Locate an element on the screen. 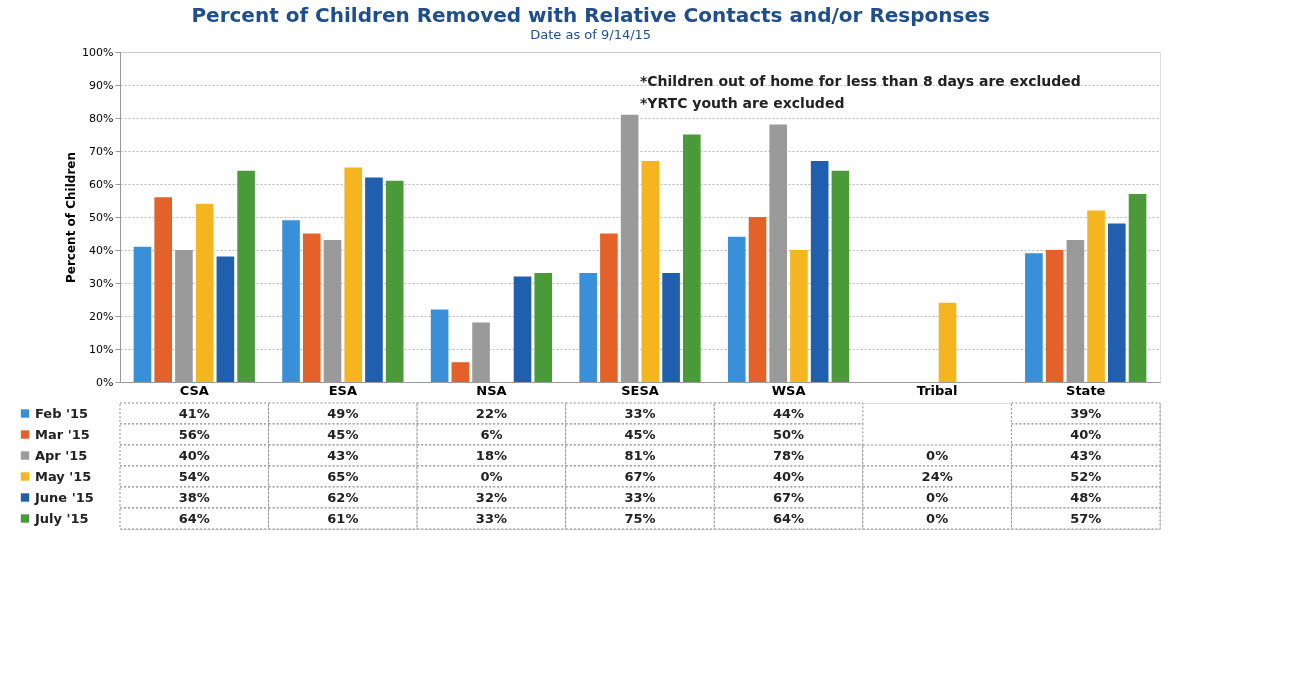 The height and width of the screenshot is (683, 1294). x-tick-label: CSA is located at coordinates (194, 390).